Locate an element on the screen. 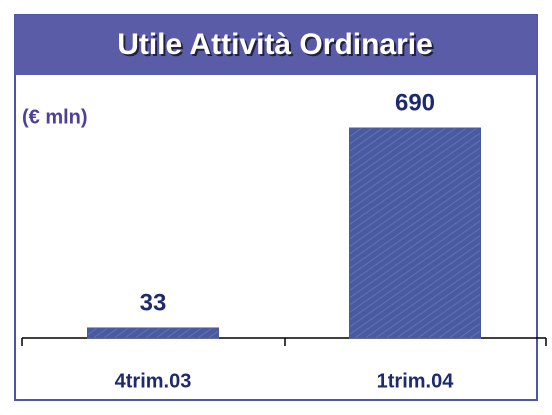 The width and height of the screenshot is (552, 415). title-shadow: Utile Attività Ordinarie is located at coordinates (277, 46).